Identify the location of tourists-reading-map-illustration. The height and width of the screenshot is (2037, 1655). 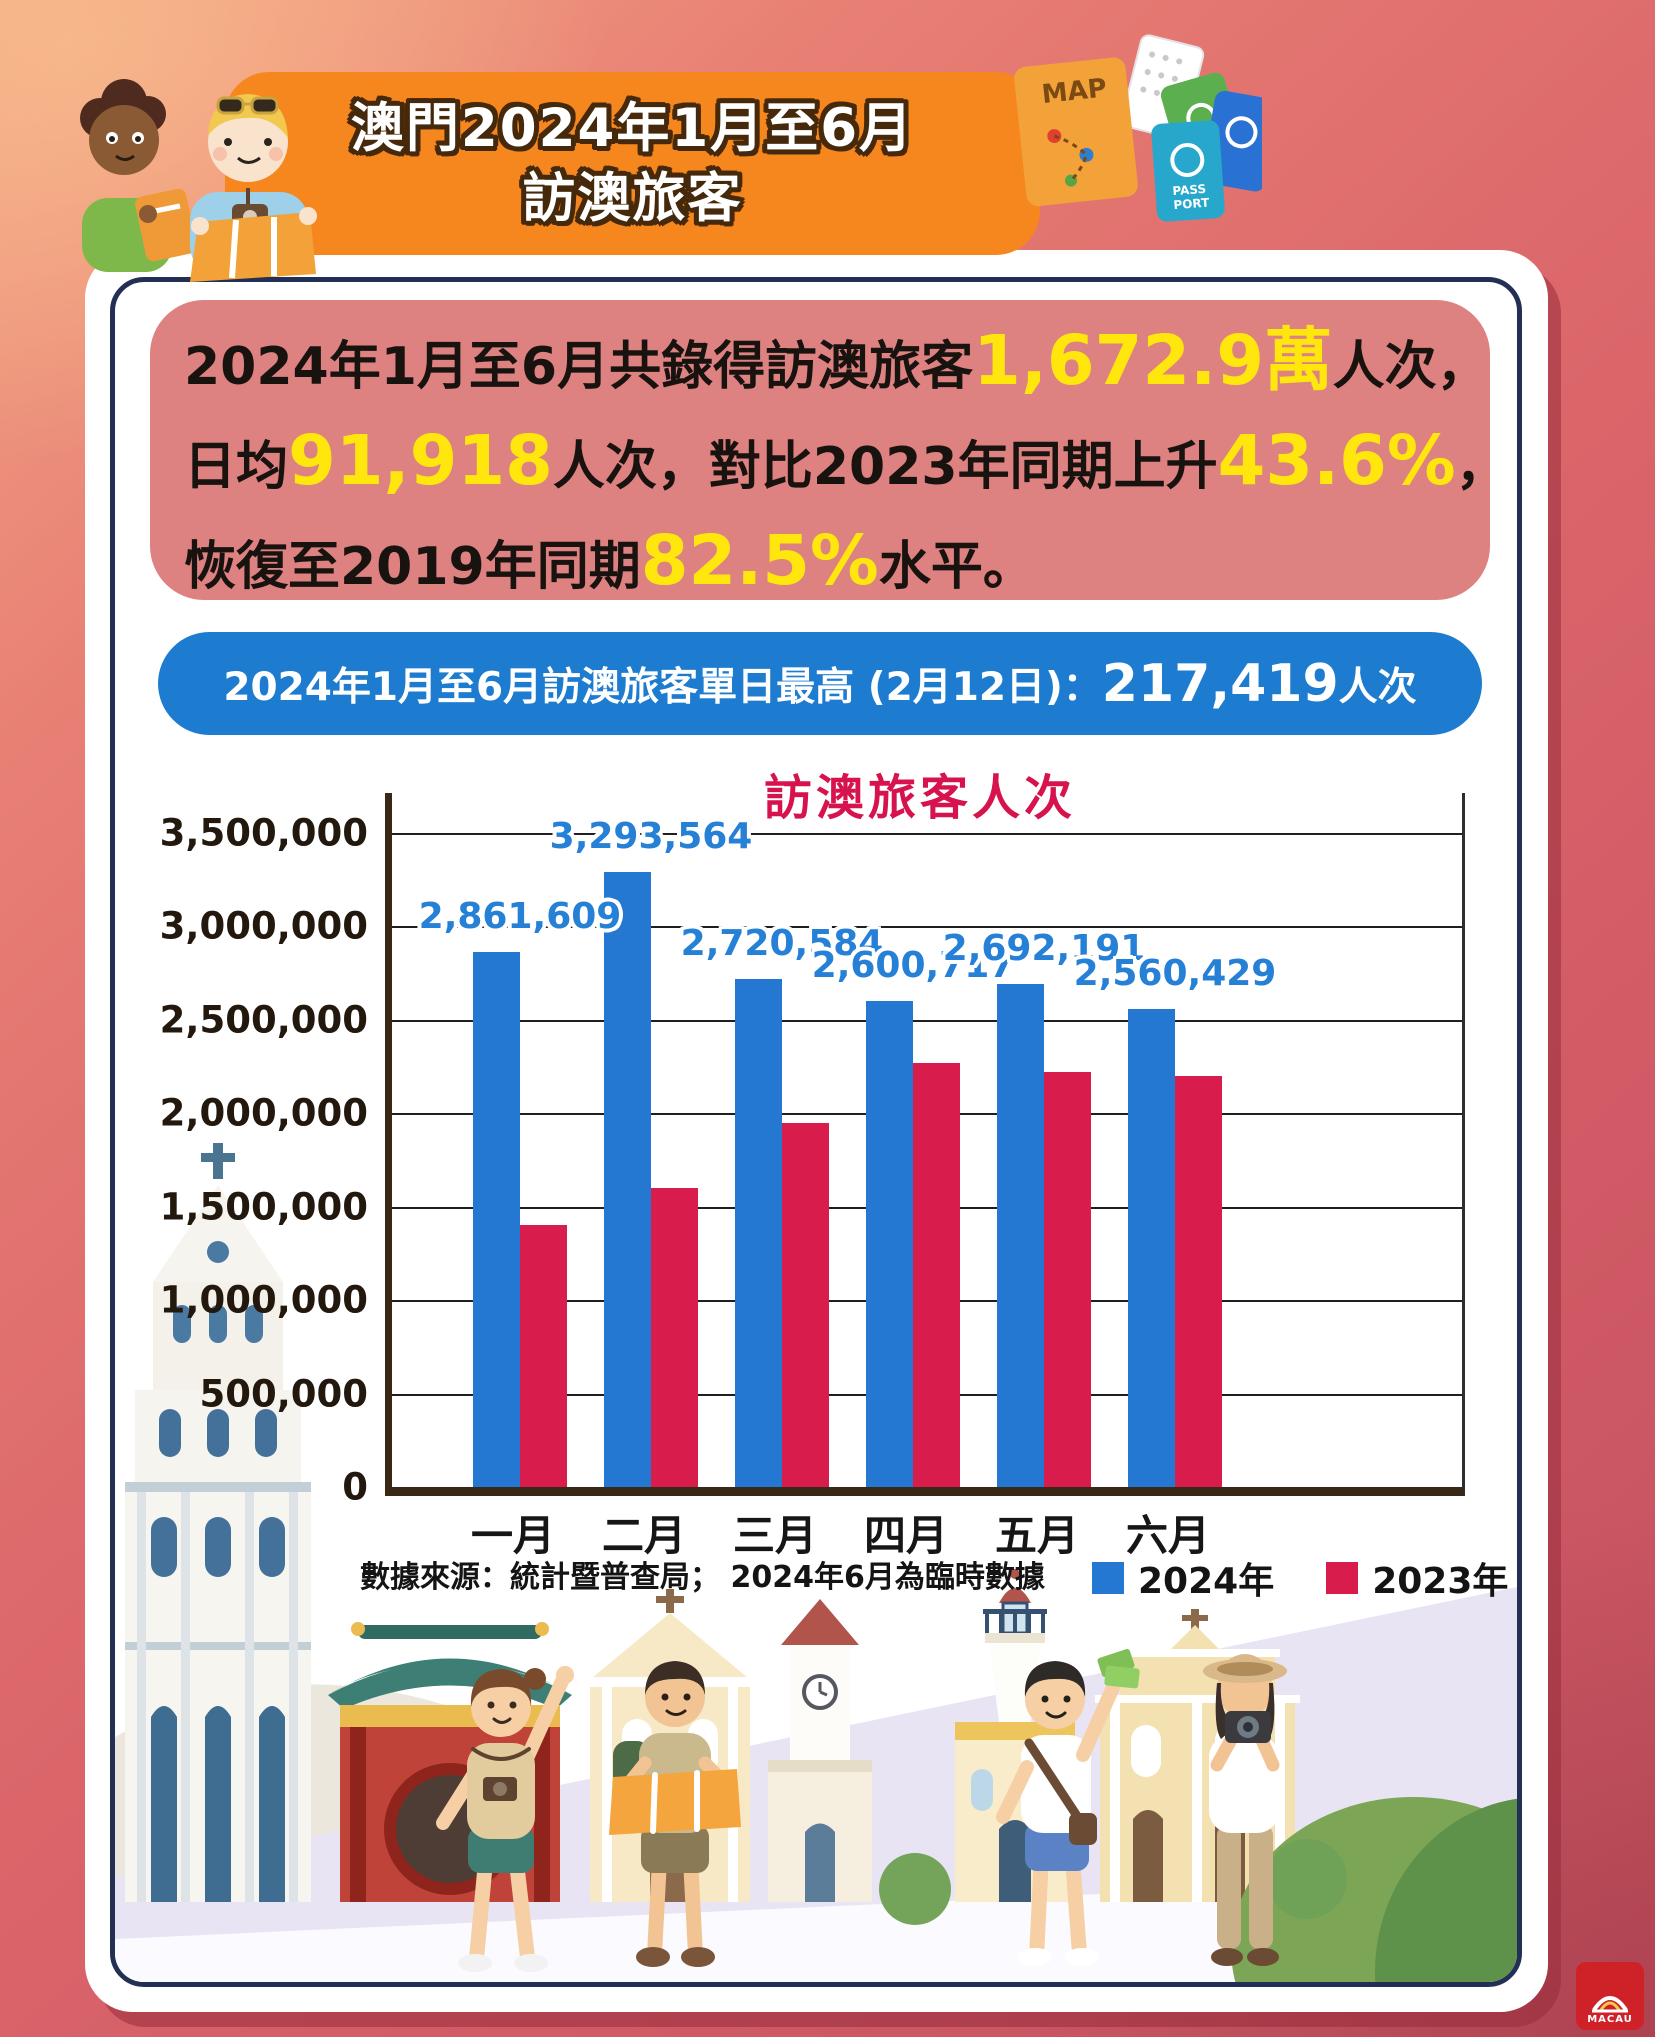
(198, 180).